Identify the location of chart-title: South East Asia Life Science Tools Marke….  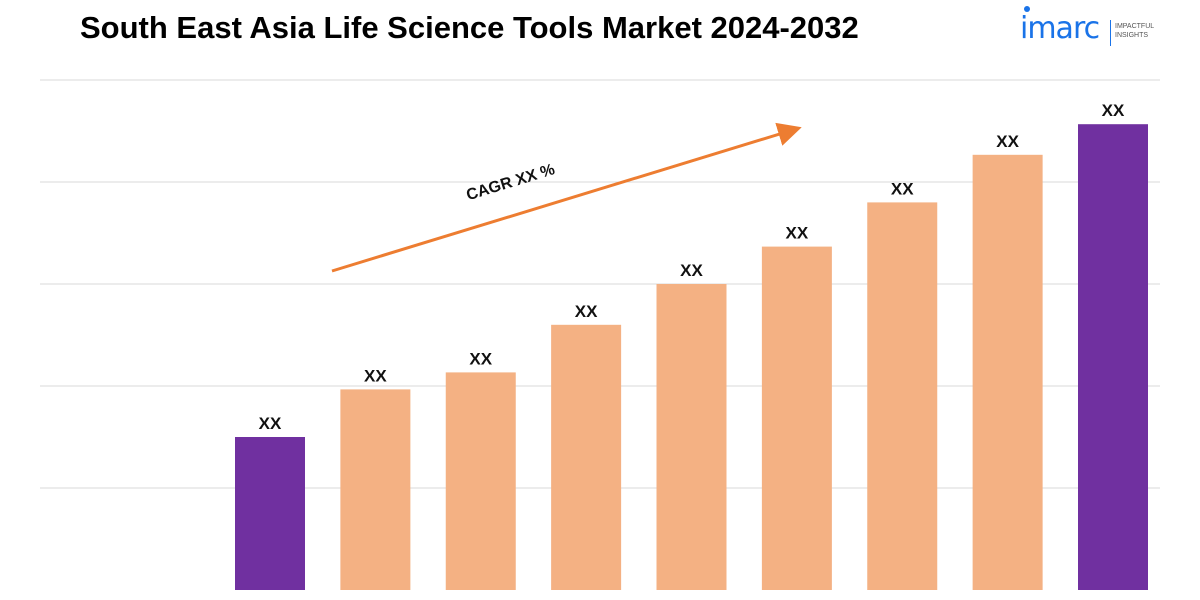
(469, 27).